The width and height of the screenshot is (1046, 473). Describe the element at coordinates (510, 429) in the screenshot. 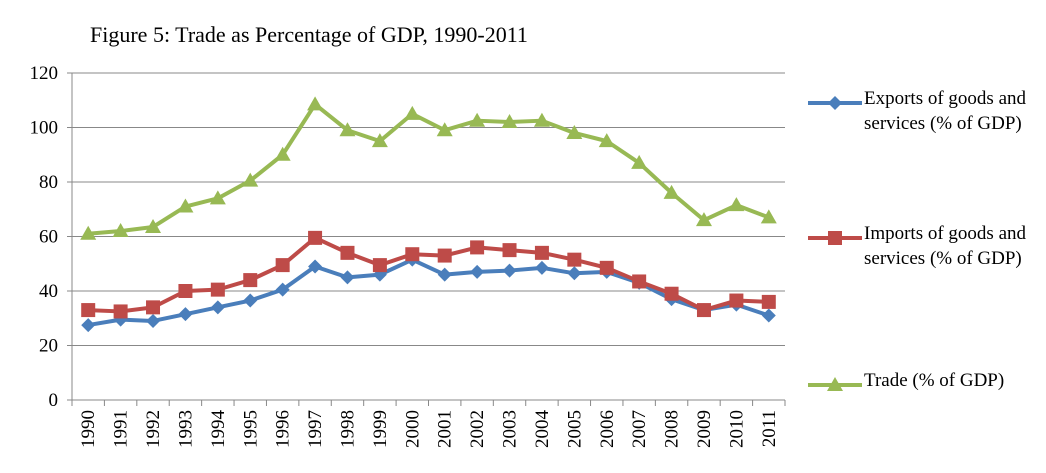

I see `x-tick-label: 2003` at that location.